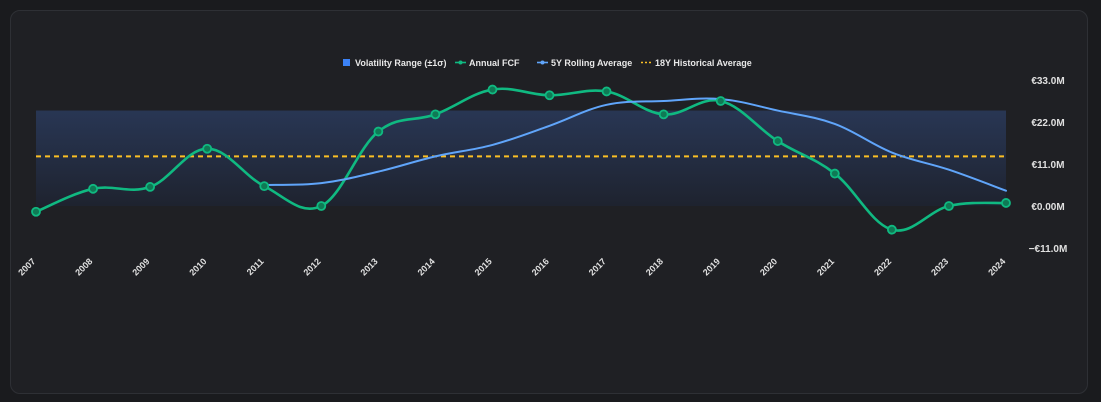 The image size is (1101, 402). I want to click on legend-label: 5Y Rolling Average, so click(591, 63).